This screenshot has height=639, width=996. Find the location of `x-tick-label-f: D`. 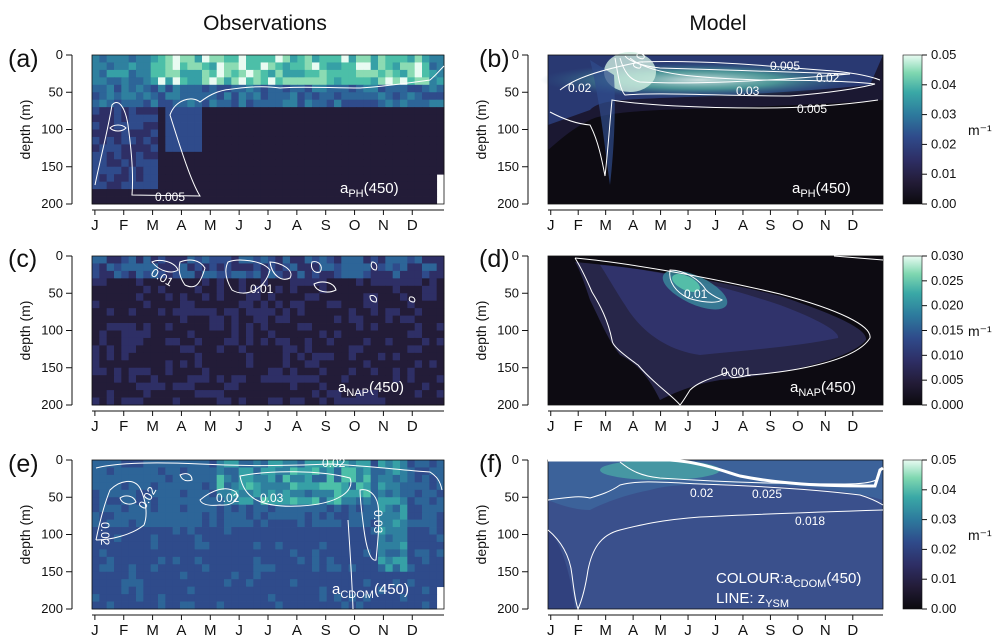

x-tick-label-f: D is located at coordinates (852, 630).